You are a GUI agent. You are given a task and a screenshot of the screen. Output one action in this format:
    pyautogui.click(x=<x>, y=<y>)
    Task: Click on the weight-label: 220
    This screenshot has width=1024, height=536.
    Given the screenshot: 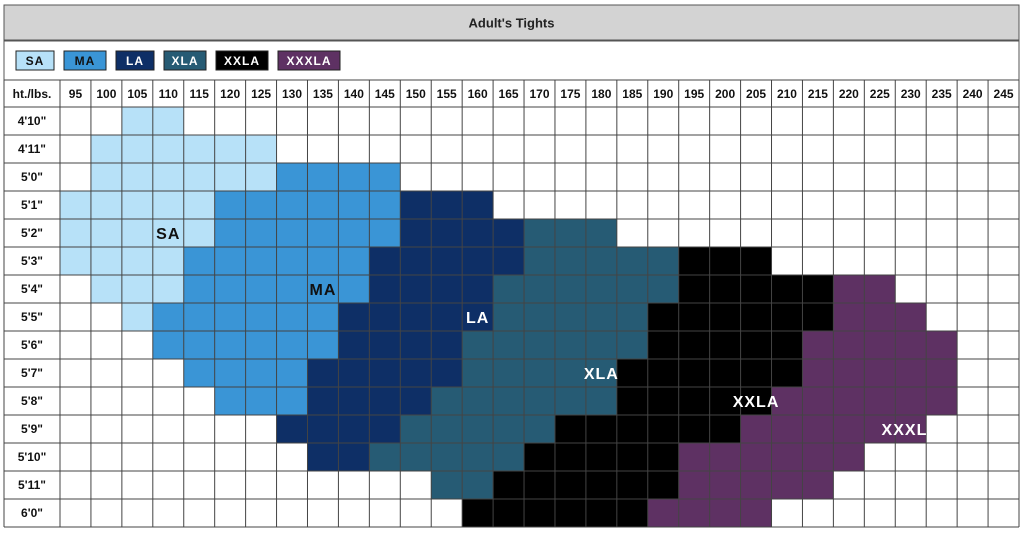 What is the action you would take?
    pyautogui.click(x=849, y=94)
    